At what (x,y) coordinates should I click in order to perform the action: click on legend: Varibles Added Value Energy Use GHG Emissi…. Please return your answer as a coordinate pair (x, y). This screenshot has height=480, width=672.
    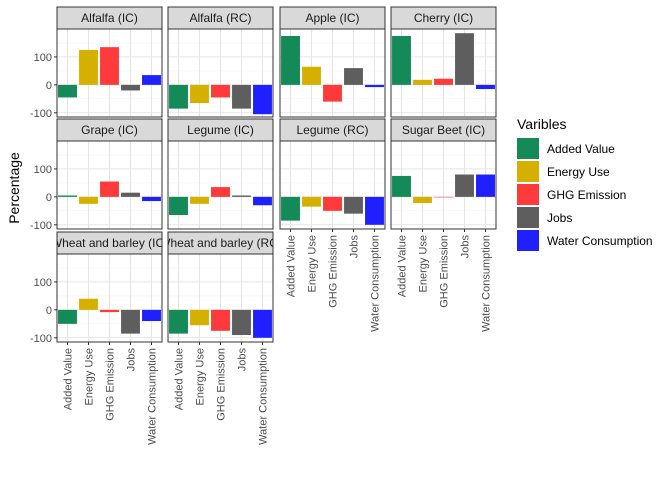
    Looking at the image, I should click on (585, 183).